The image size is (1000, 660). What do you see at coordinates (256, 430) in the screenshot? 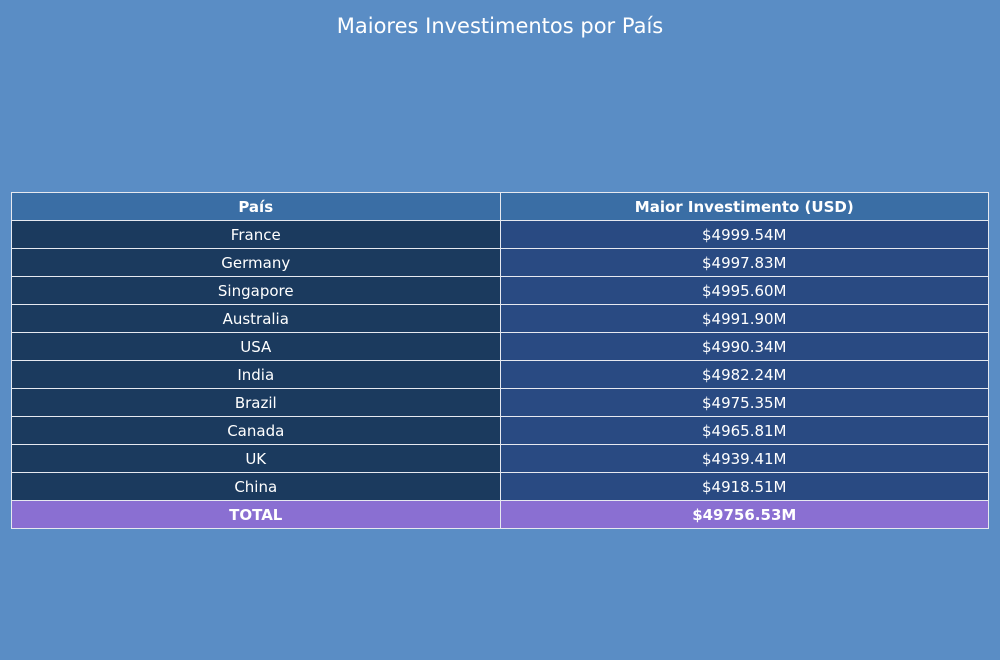
I see `cell-country: Canada` at bounding box center [256, 430].